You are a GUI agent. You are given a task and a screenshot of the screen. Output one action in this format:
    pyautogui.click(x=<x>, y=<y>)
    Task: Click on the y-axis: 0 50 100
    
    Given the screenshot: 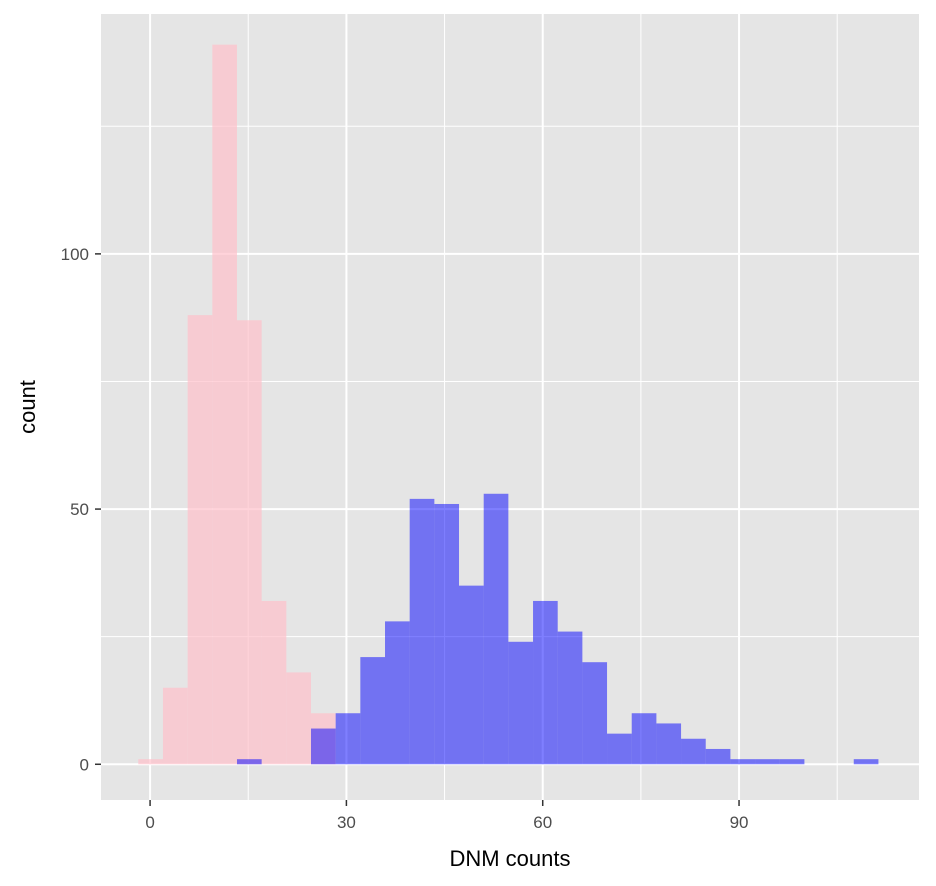 What is the action you would take?
    pyautogui.click(x=81, y=509)
    